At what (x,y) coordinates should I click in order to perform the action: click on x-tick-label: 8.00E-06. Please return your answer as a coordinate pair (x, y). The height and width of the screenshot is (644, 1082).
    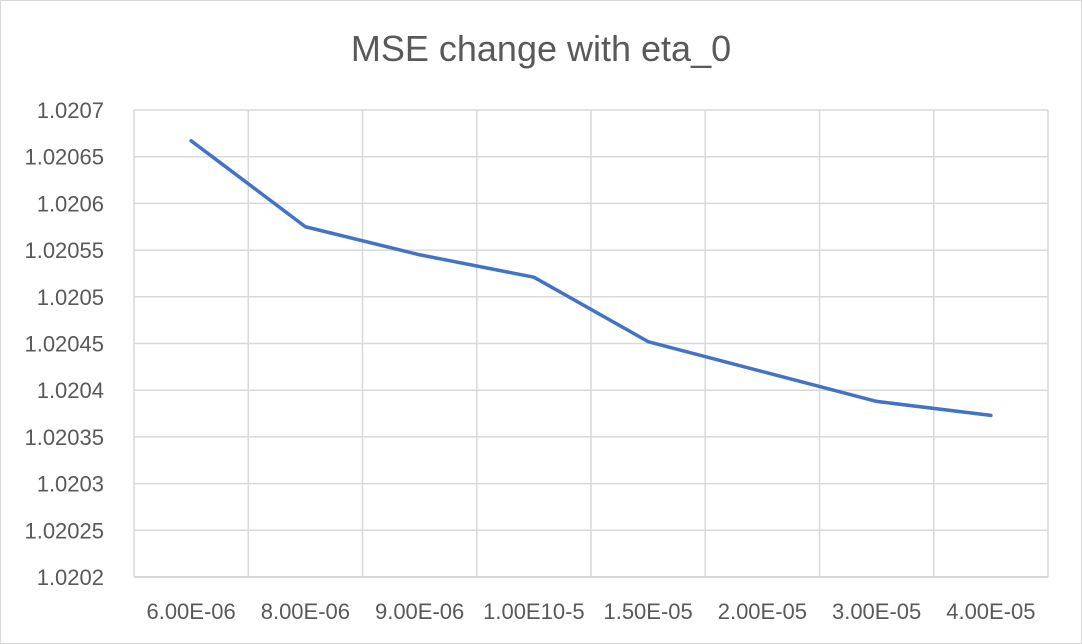
    Looking at the image, I should click on (305, 611).